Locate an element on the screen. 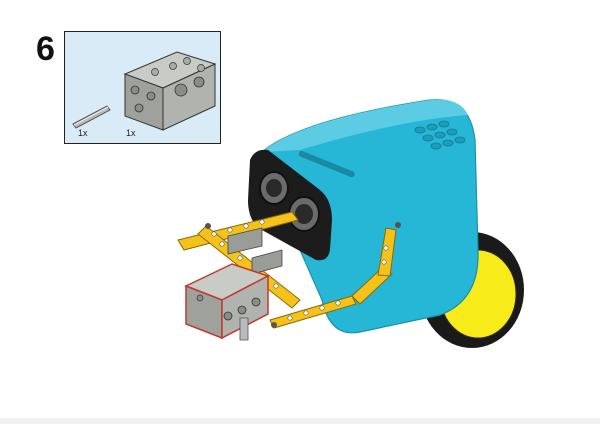 The width and height of the screenshot is (600, 424). connector-parts is located at coordinates (255, 251).